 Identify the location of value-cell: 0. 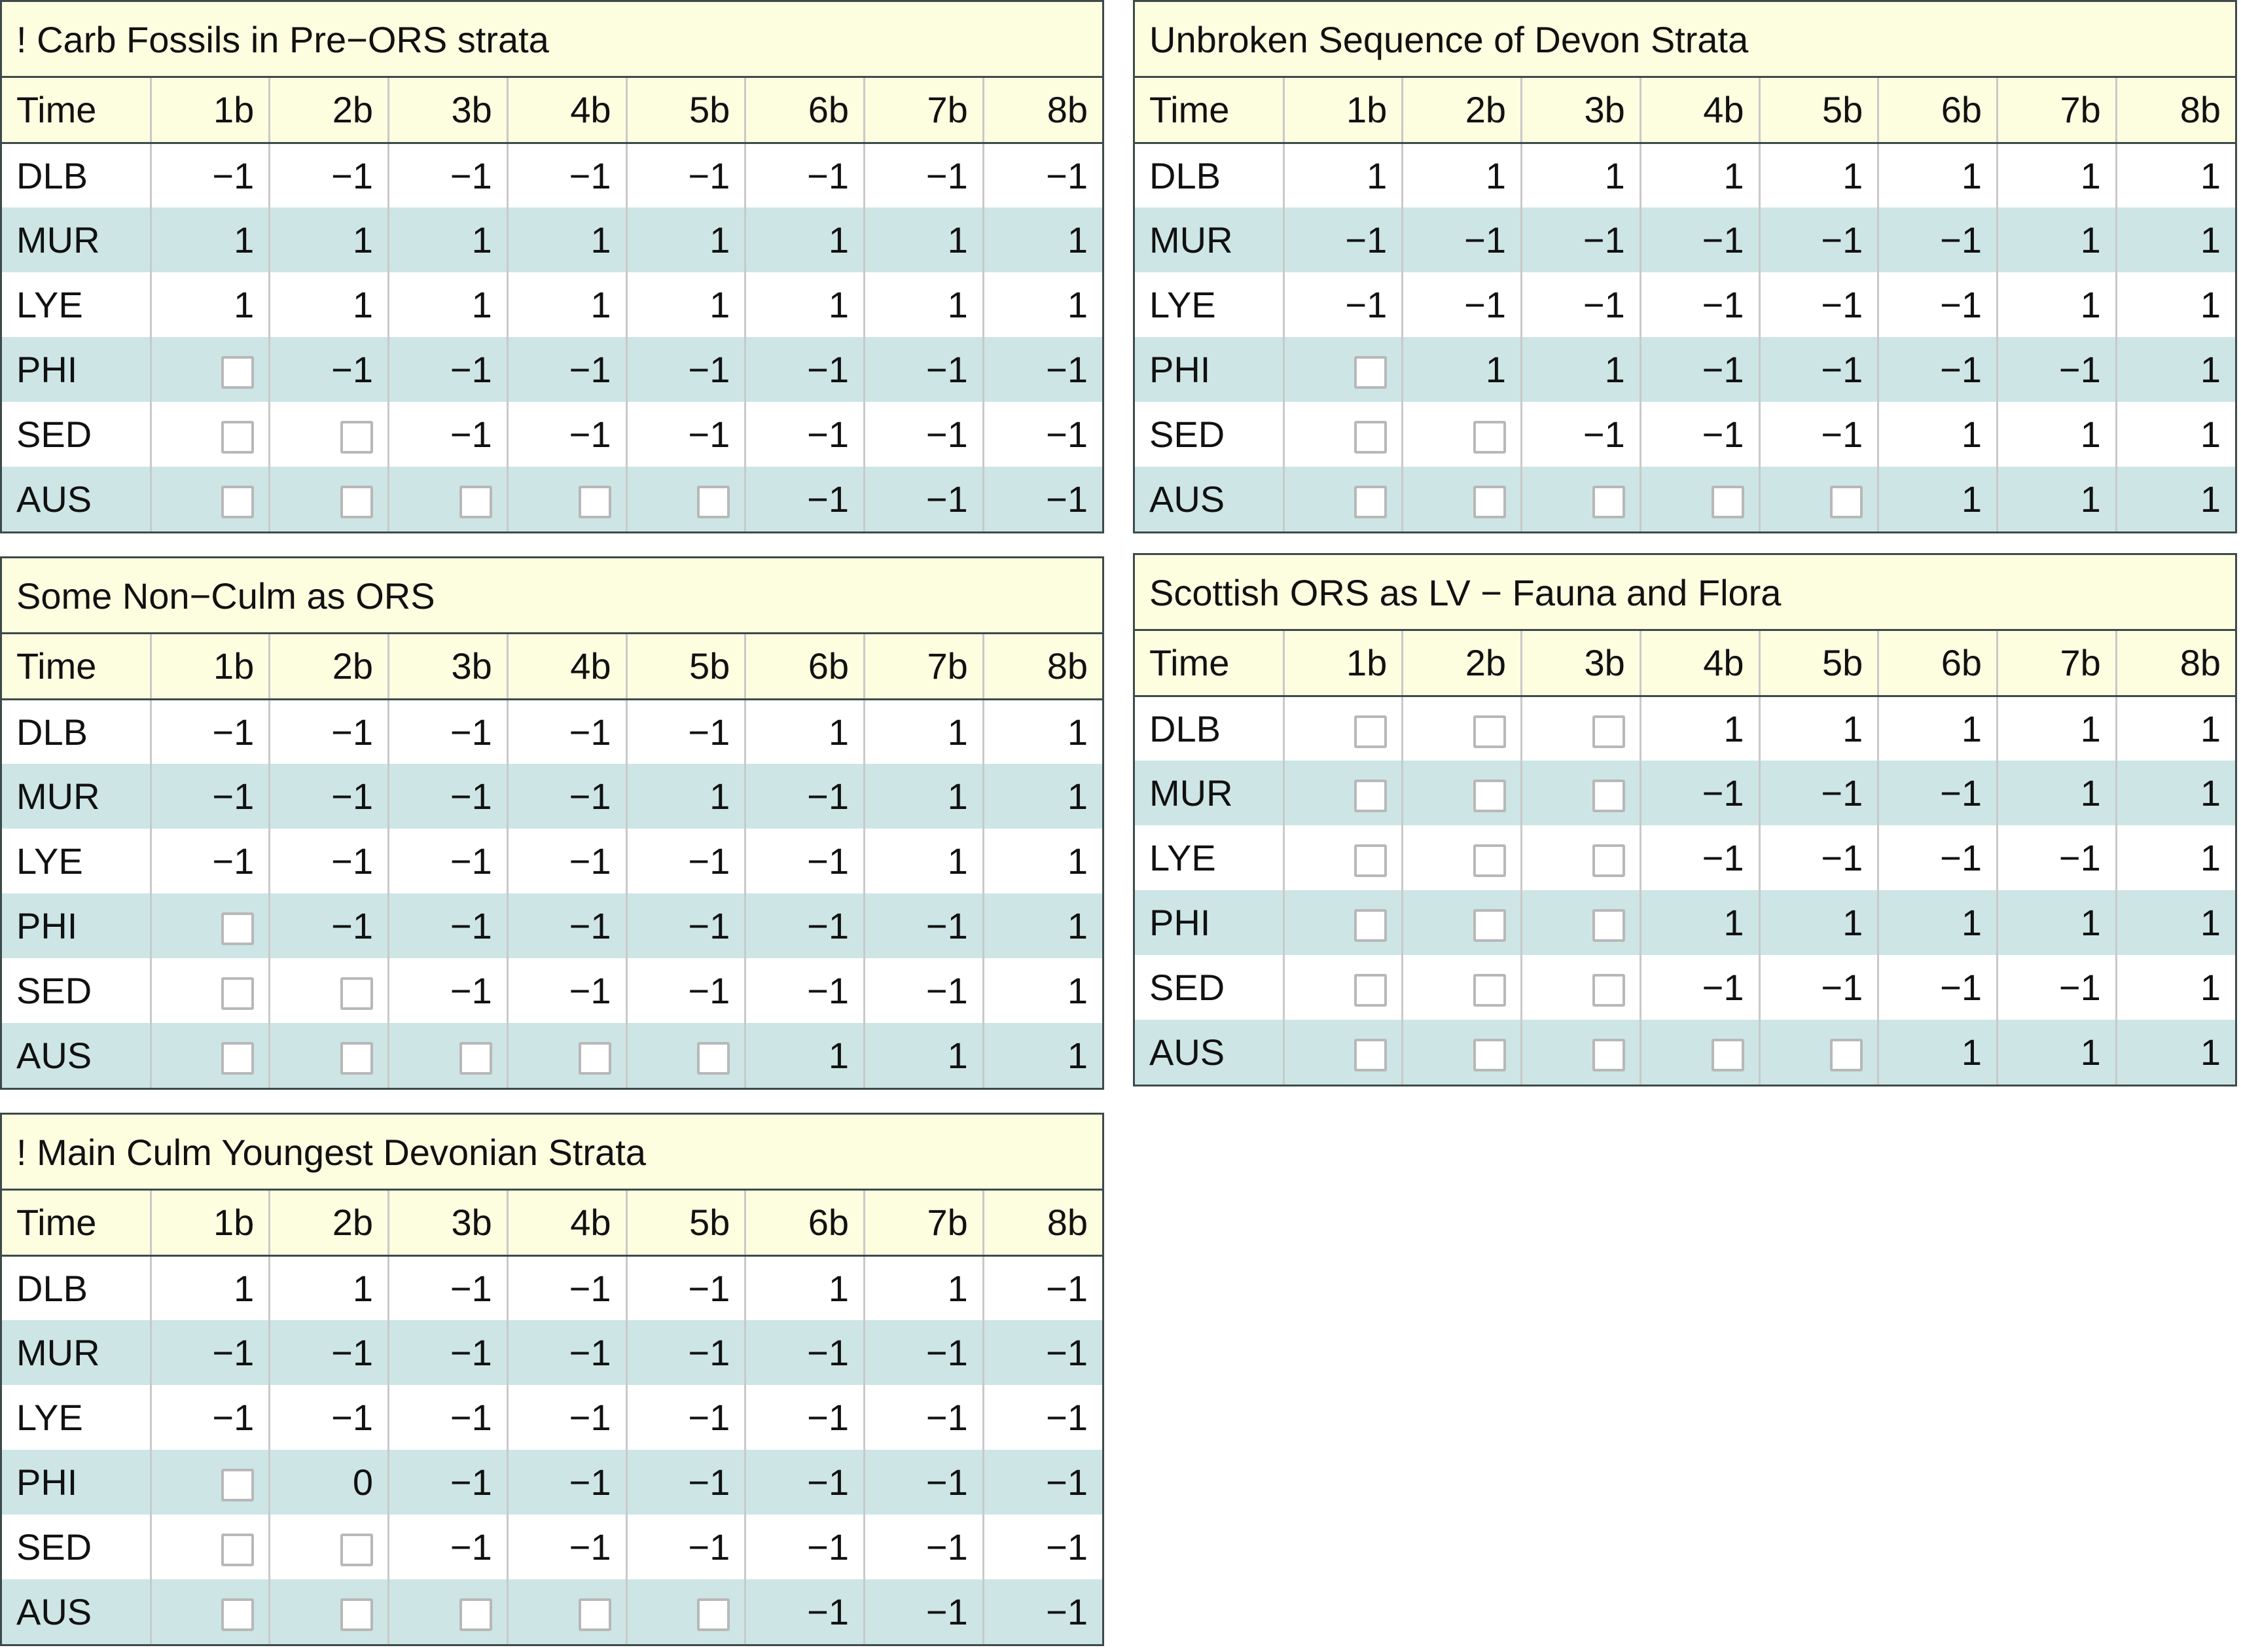
(328, 1482).